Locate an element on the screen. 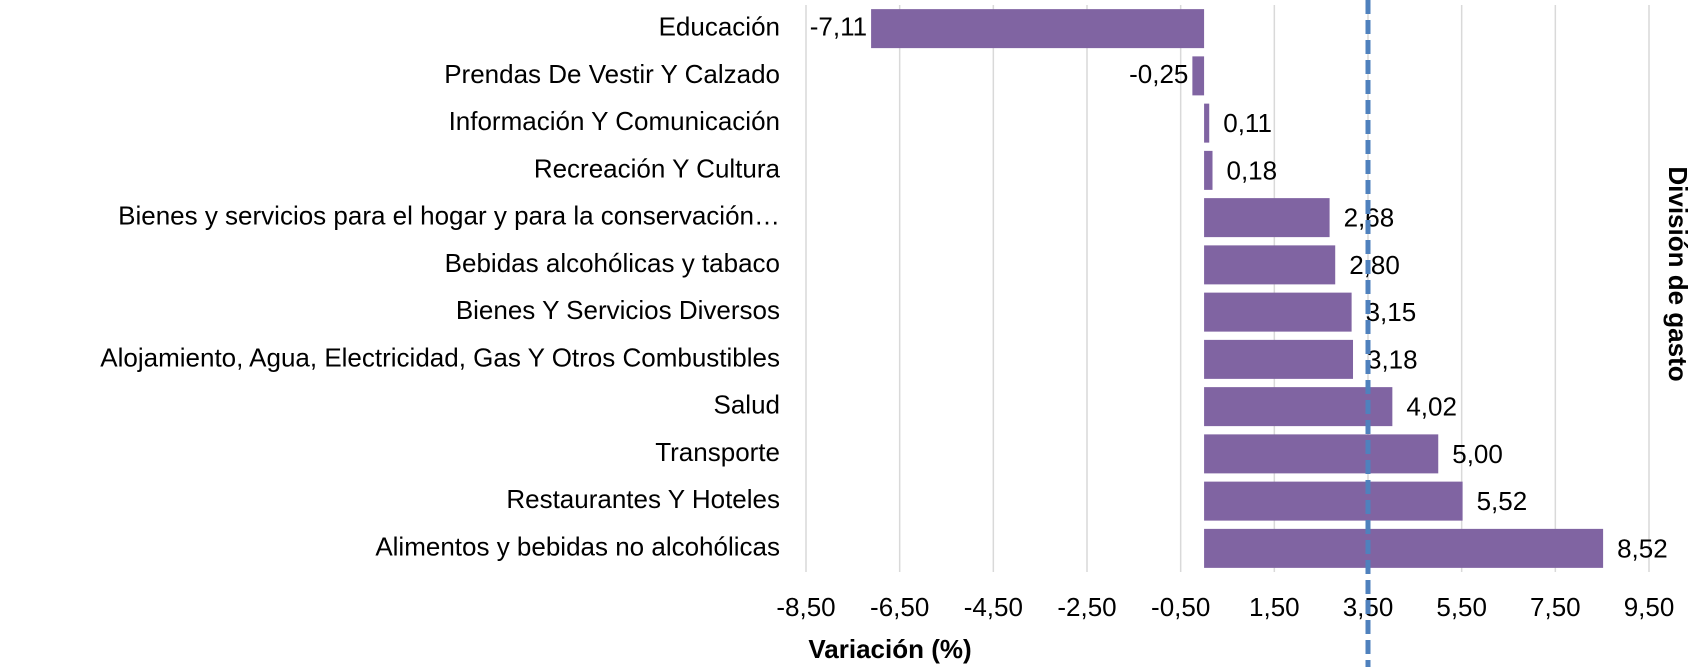 The image size is (1692, 667). y-axis-title: División de gasto is located at coordinates (1677, 273).